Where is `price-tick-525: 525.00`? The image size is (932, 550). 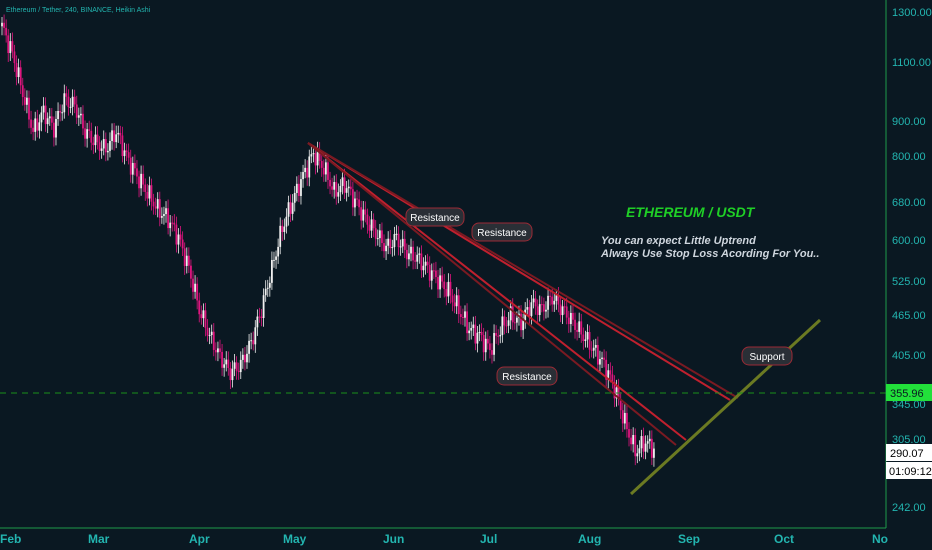
price-tick-525: 525.00 is located at coordinates (909, 282).